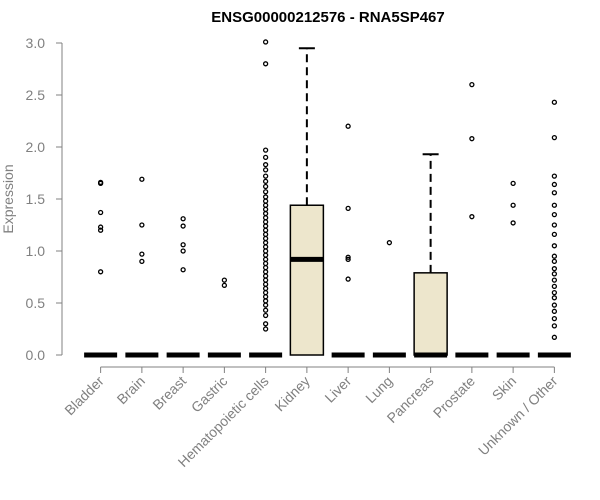 This screenshot has width=600, height=500. Describe the element at coordinates (36, 251) in the screenshot. I see `y-tick-label: 1.0` at that location.